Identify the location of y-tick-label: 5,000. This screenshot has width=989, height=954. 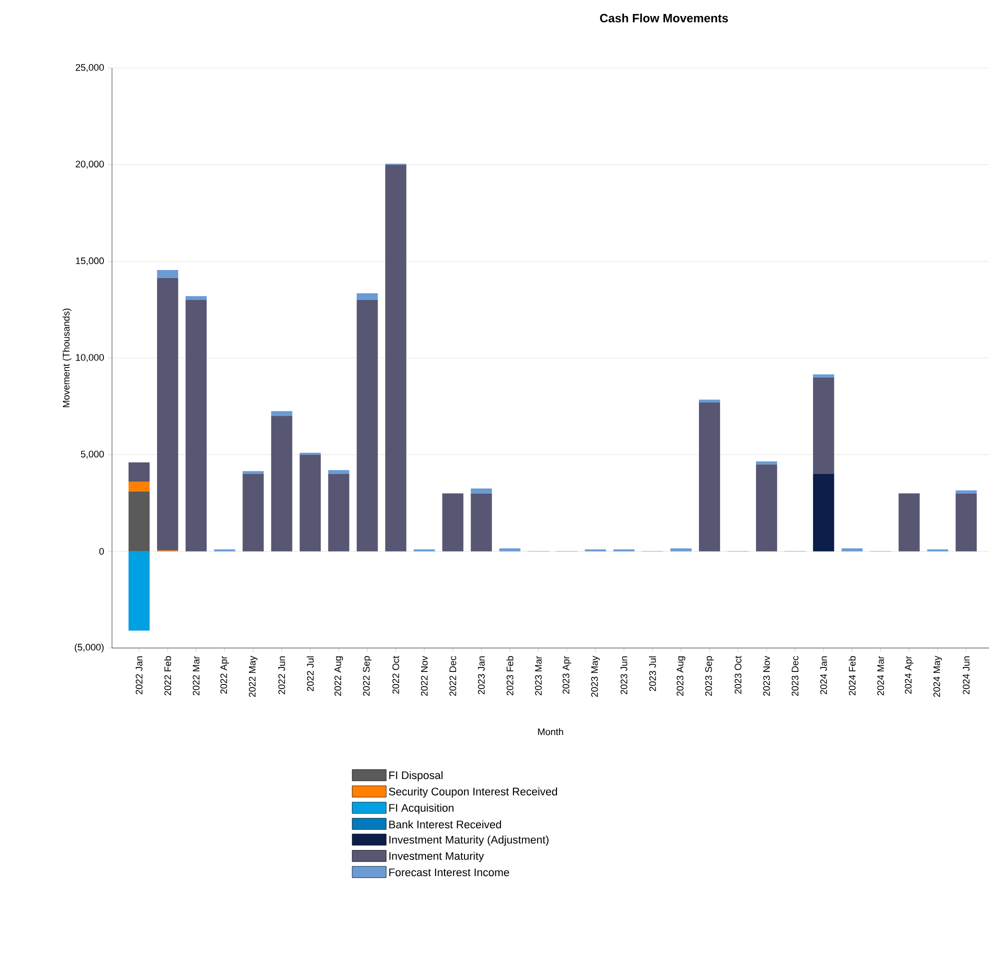
(92, 454).